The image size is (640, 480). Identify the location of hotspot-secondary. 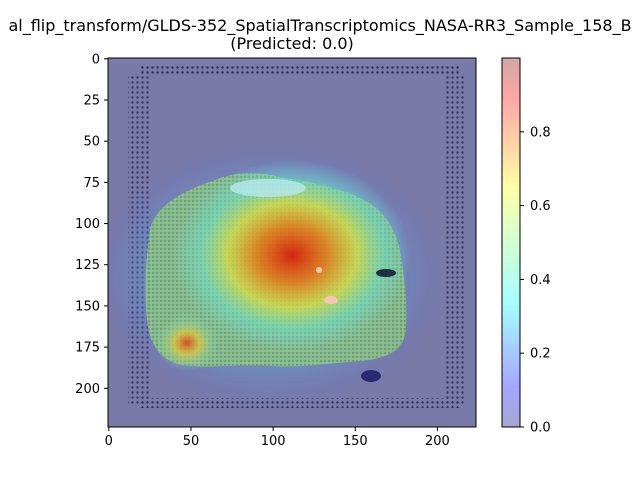
(187, 343).